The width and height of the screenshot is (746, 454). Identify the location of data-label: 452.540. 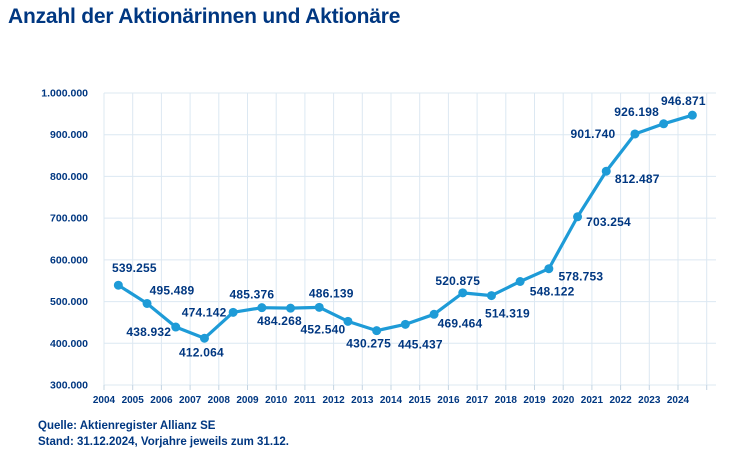
(323, 329).